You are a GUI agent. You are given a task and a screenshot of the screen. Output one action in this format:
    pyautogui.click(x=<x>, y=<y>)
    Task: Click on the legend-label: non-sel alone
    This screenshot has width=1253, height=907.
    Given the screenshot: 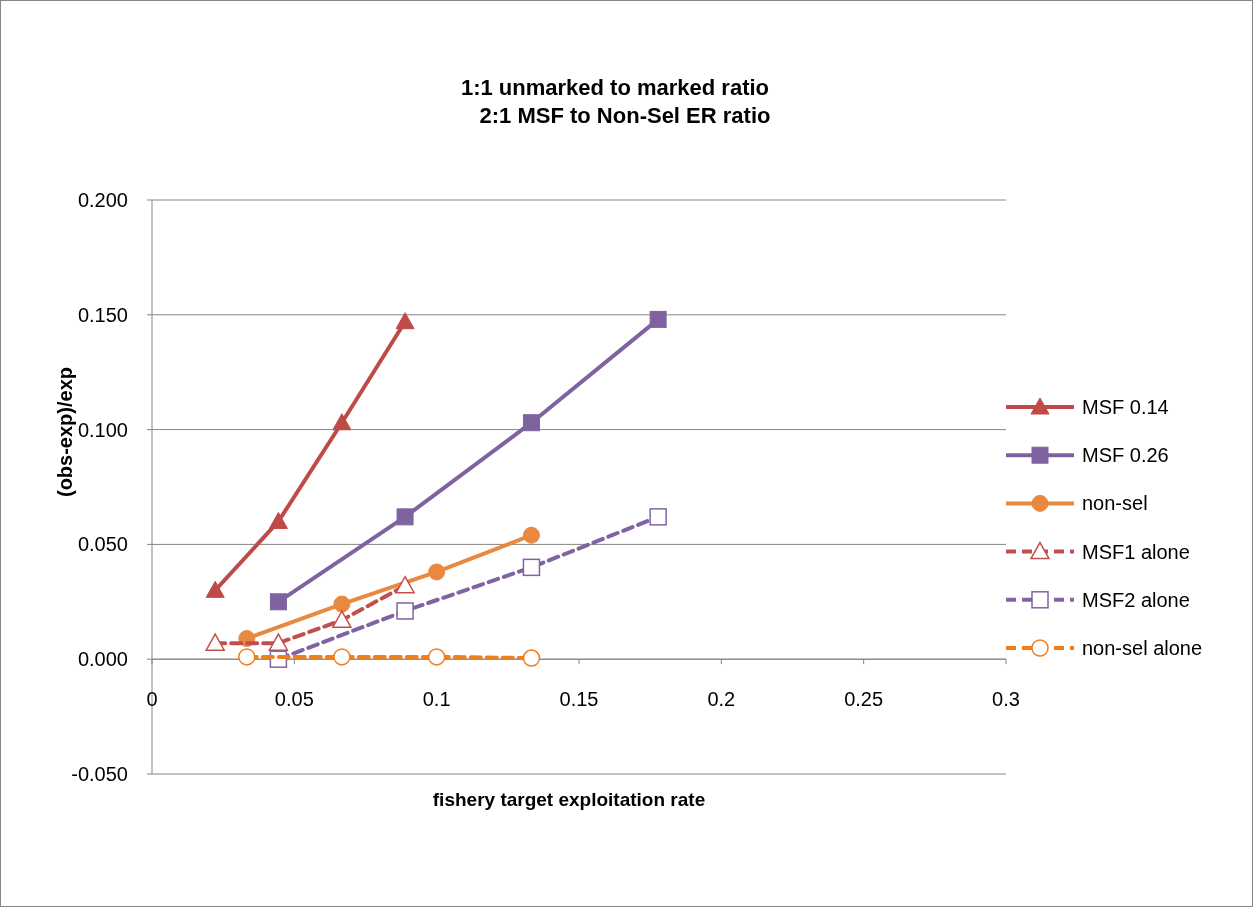 What is the action you would take?
    pyautogui.click(x=1142, y=648)
    